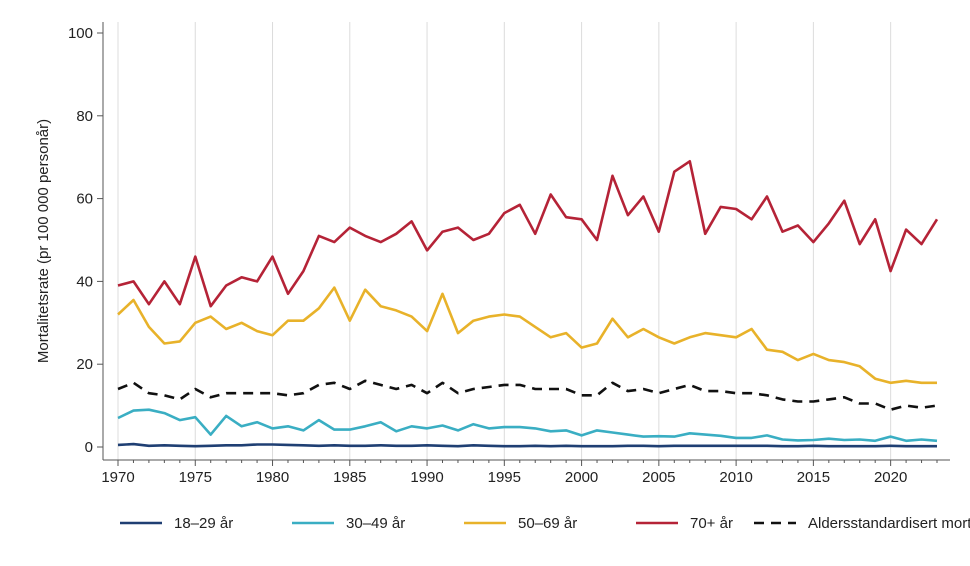 The height and width of the screenshot is (566, 970). What do you see at coordinates (80, 33) in the screenshot?
I see `y-tick-label-100: 100` at bounding box center [80, 33].